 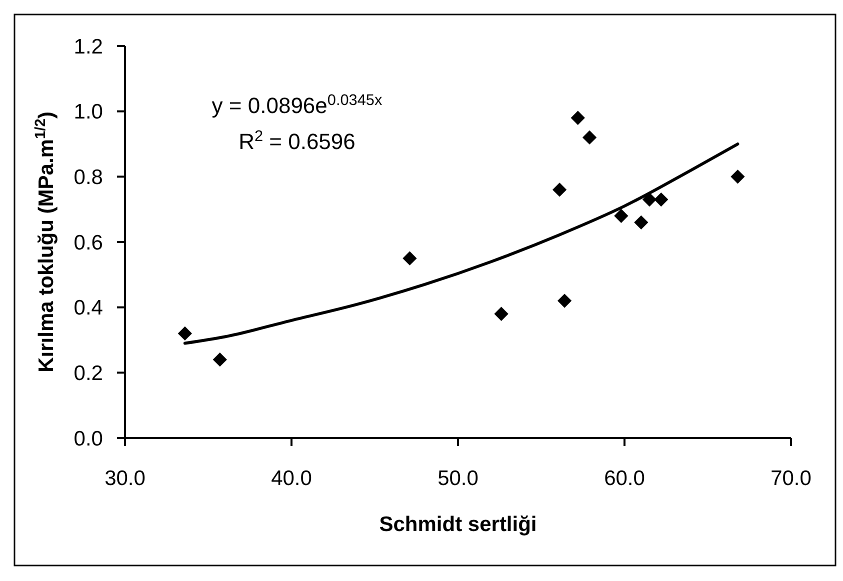 What do you see at coordinates (458, 478) in the screenshot?
I see `x-tick-label: 50.0` at bounding box center [458, 478].